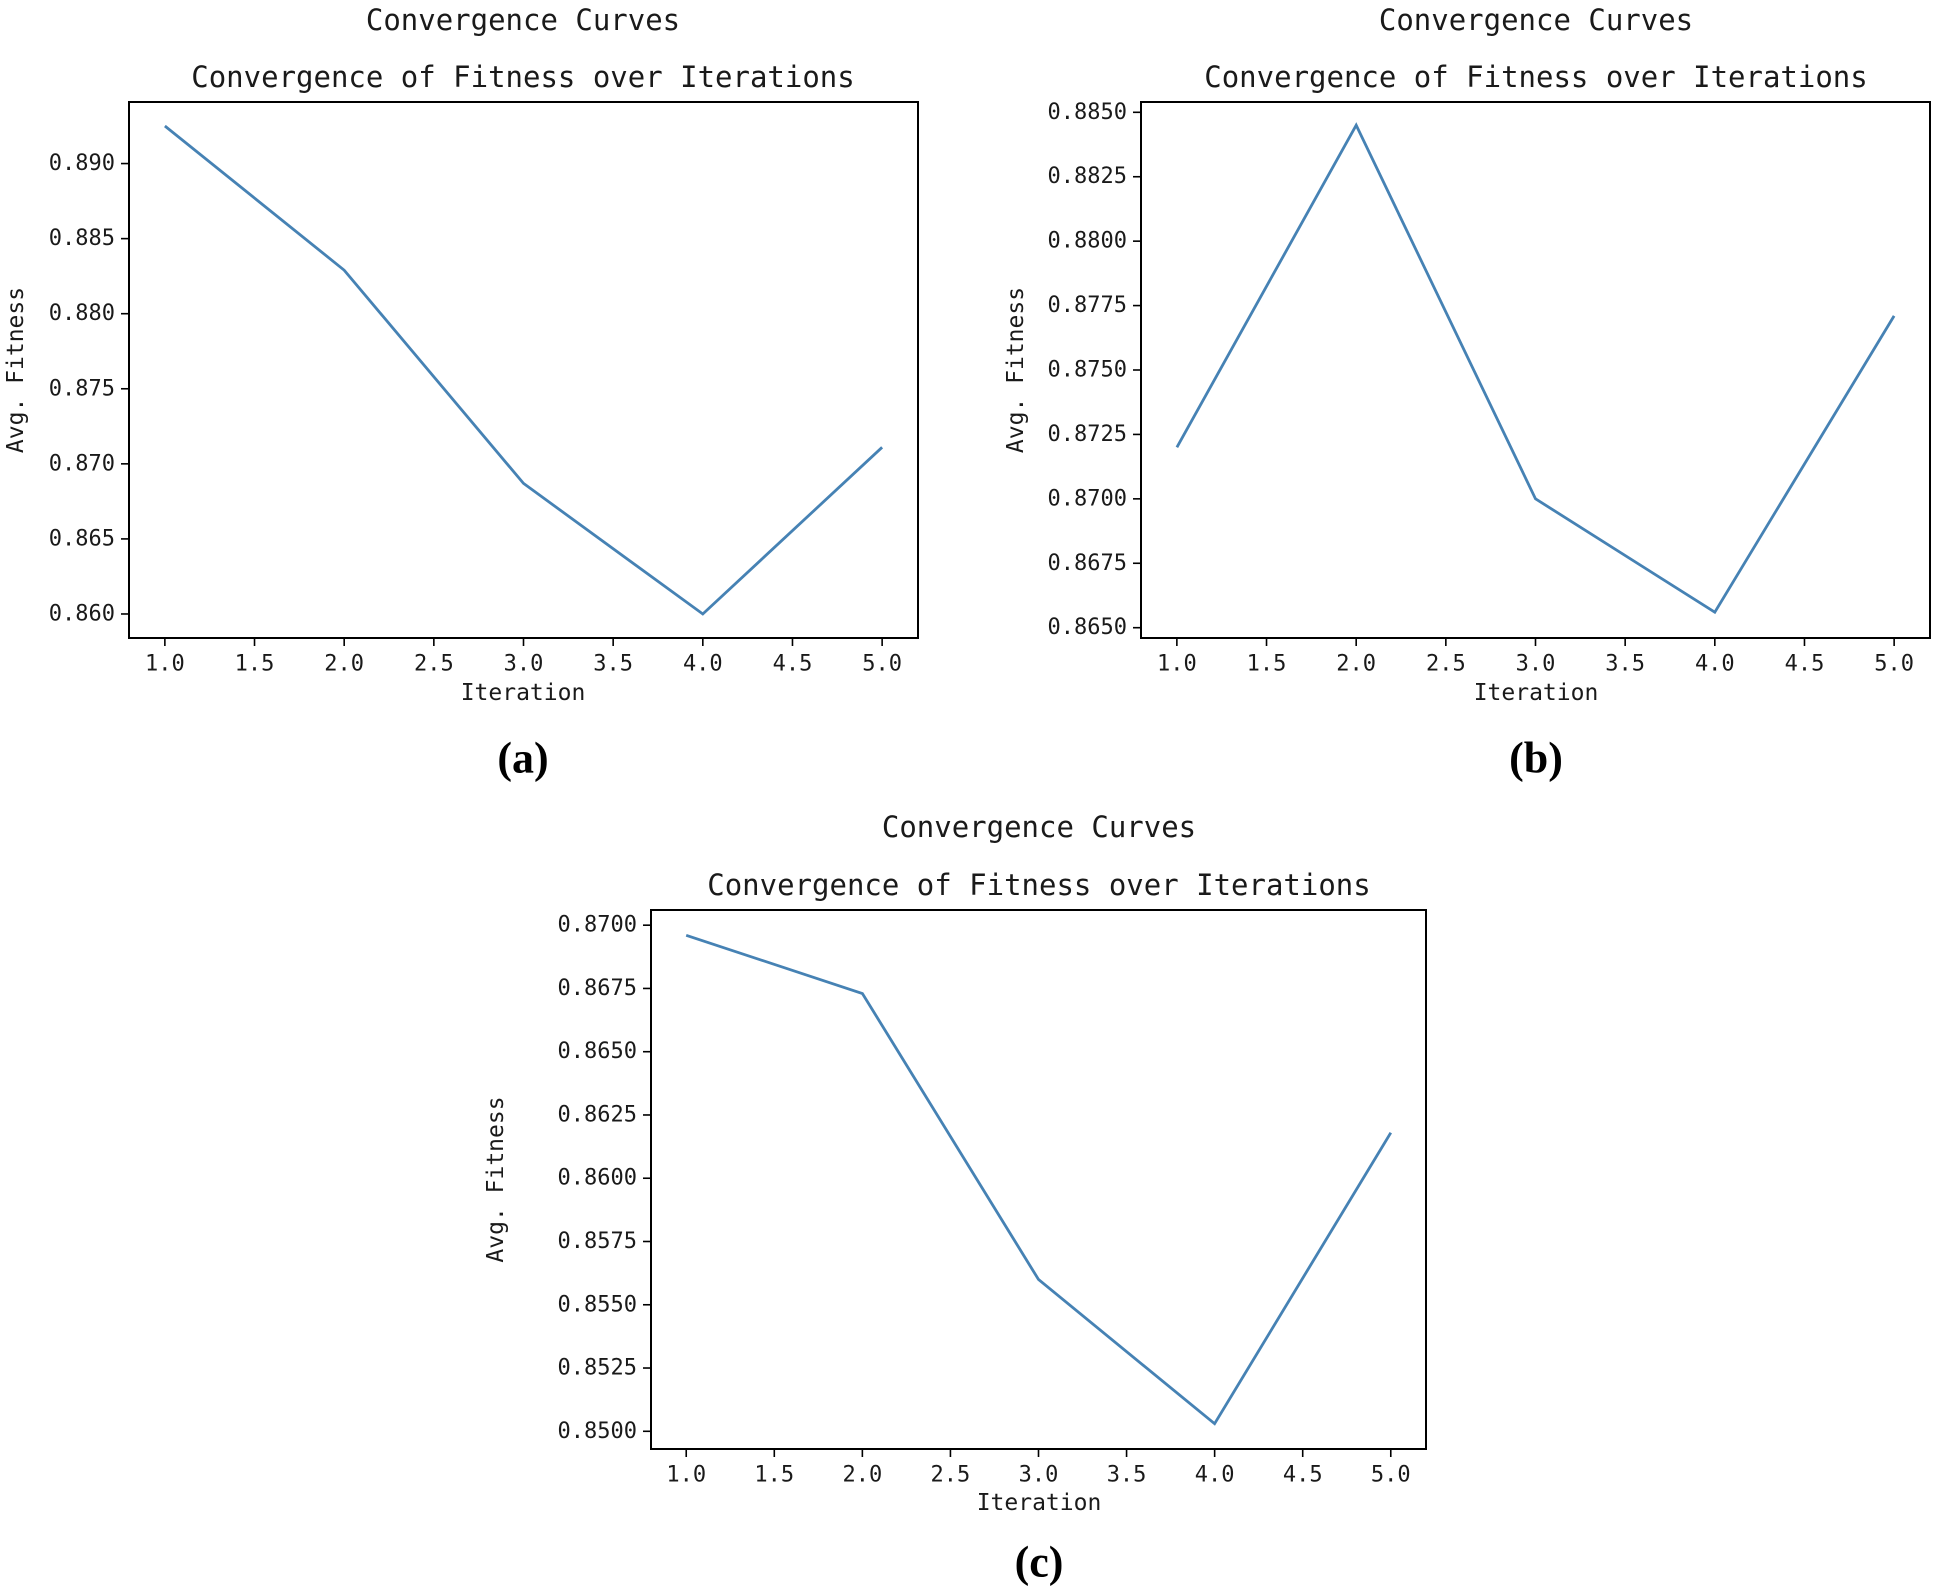 The width and height of the screenshot is (1938, 1589). I want to click on y-tick-label: 0.8550, so click(597, 1304).